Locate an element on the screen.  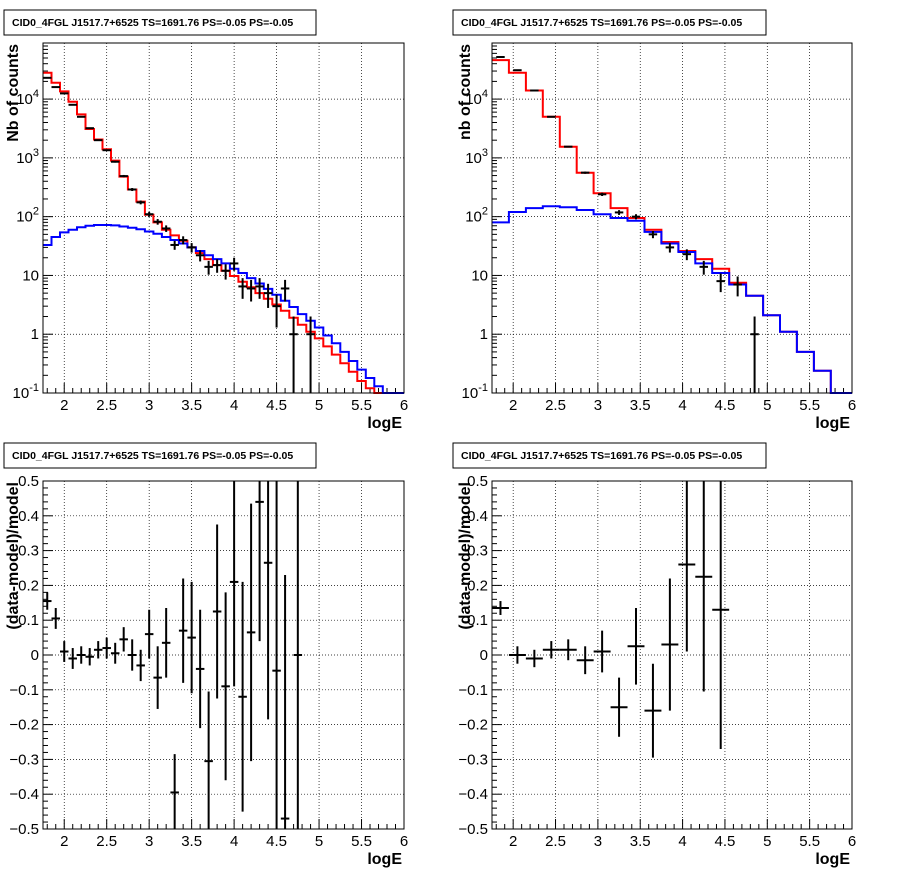
y-tick-label: 10⁻¹ is located at coordinates (475, 392).